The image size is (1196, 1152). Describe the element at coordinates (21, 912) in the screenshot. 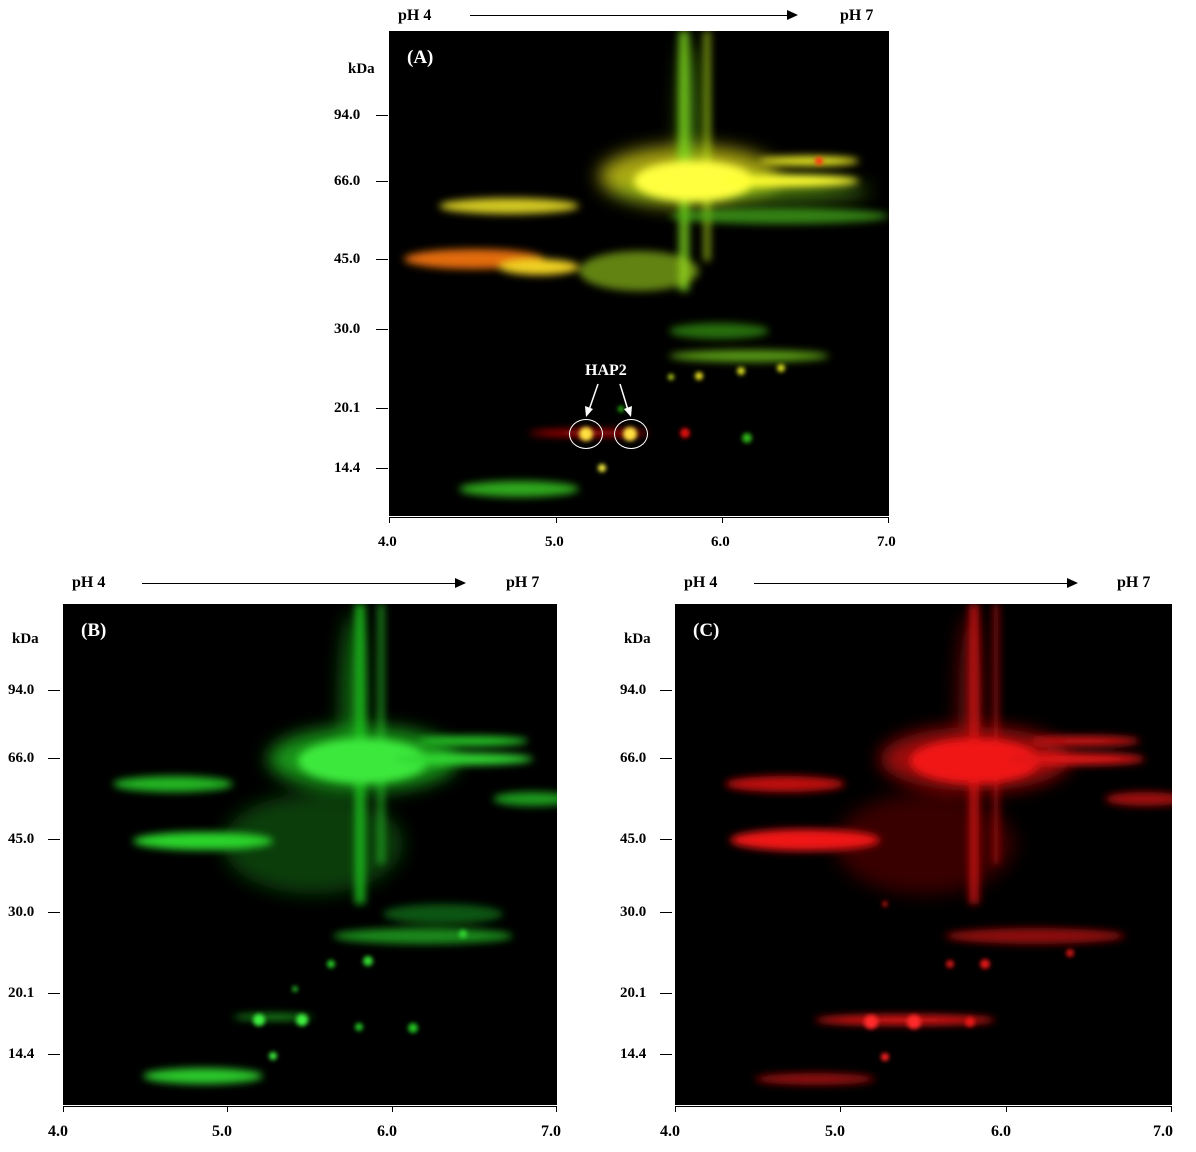

I see `mw-marker-b-30: 30.0` at that location.